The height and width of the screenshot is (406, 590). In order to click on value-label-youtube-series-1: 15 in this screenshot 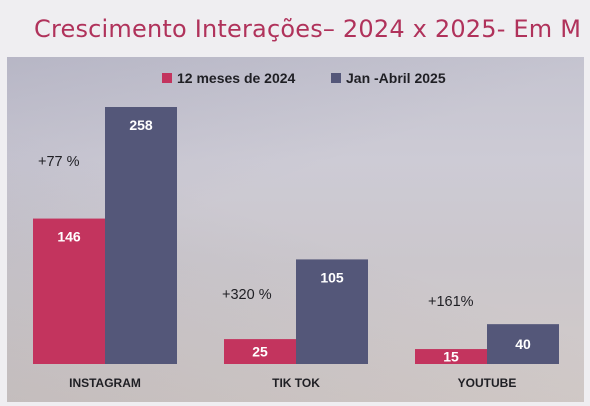, I will do `click(451, 357)`.